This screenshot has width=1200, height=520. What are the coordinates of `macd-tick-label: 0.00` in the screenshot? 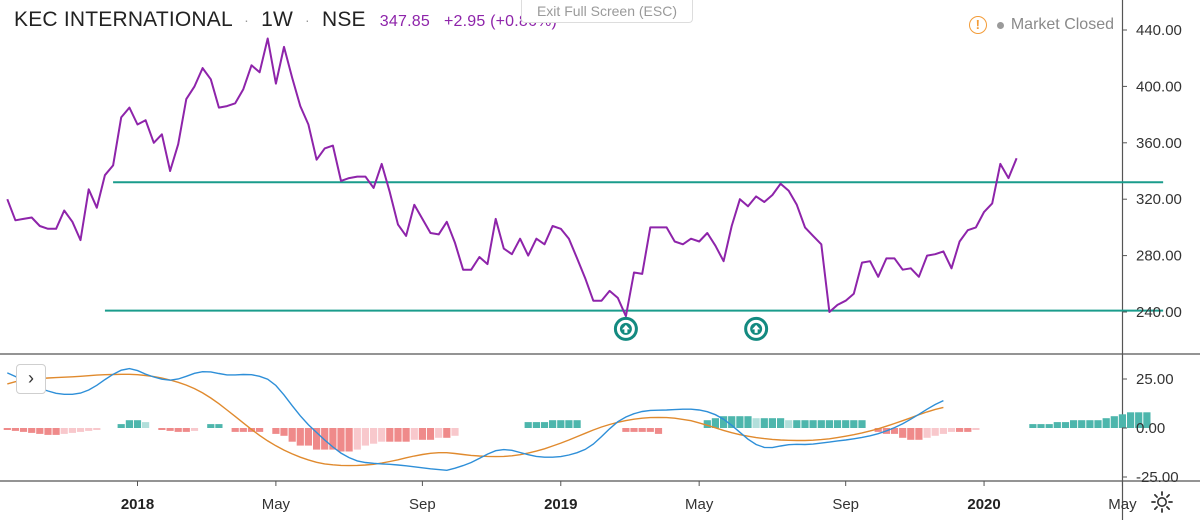 It's located at (1150, 428).